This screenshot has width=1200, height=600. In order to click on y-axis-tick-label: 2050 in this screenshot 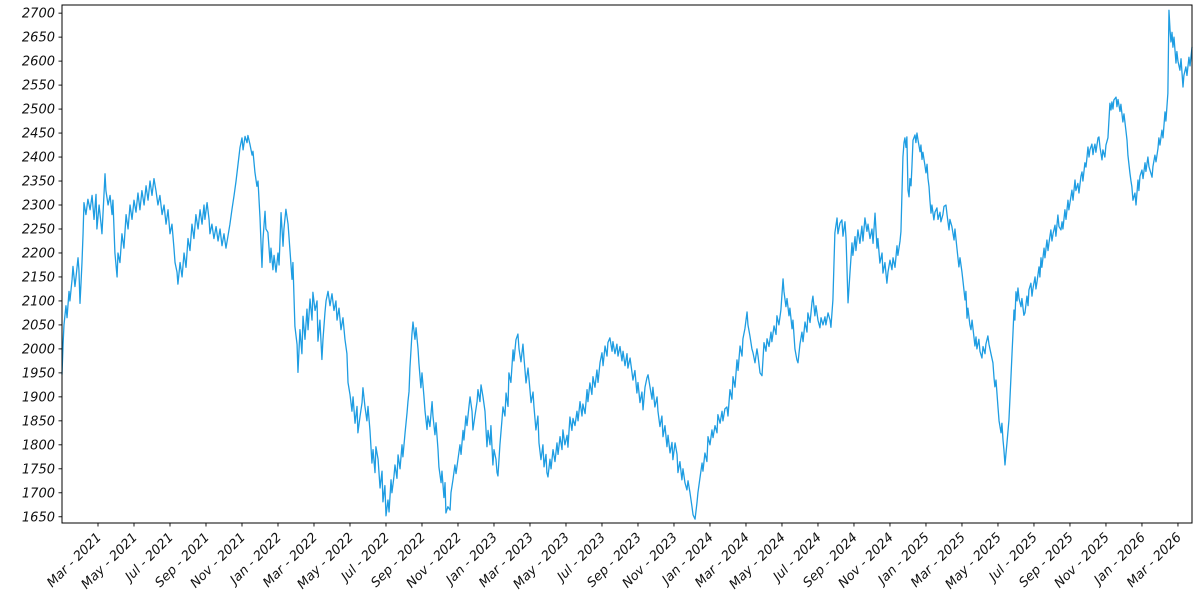, I will do `click(38, 325)`.